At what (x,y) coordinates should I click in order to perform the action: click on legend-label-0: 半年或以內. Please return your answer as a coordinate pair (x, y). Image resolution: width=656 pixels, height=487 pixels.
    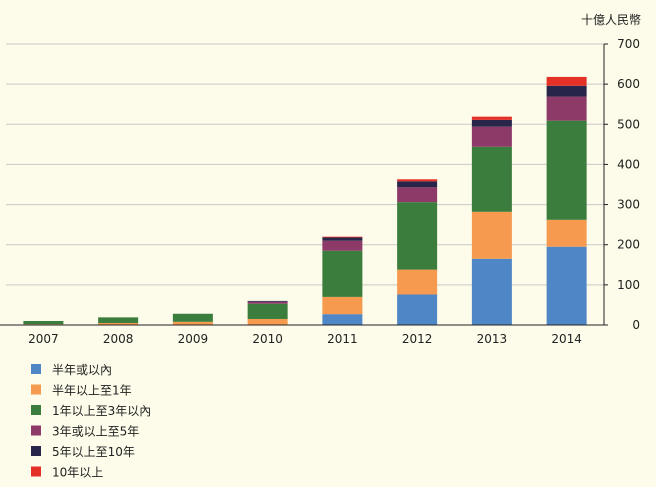
    Looking at the image, I should click on (82, 370).